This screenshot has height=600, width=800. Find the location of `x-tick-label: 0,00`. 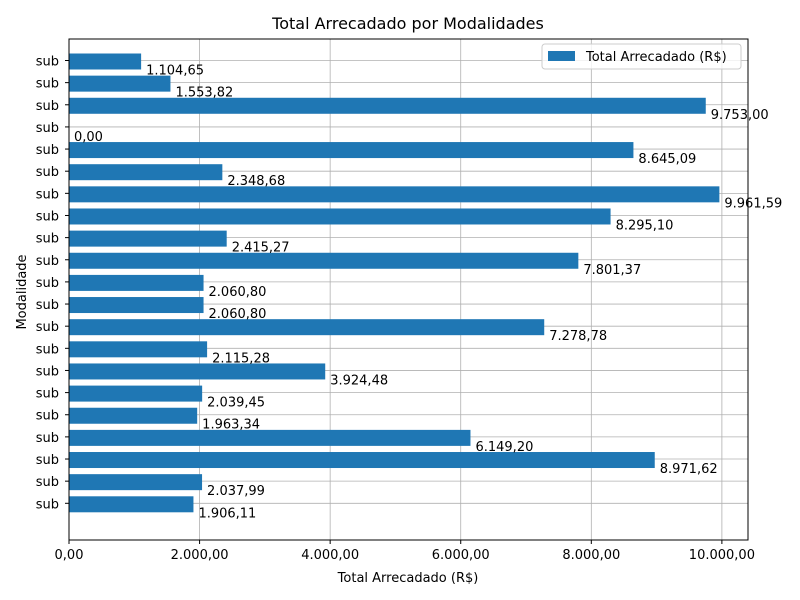

x-tick-label: 0,00 is located at coordinates (69, 555).